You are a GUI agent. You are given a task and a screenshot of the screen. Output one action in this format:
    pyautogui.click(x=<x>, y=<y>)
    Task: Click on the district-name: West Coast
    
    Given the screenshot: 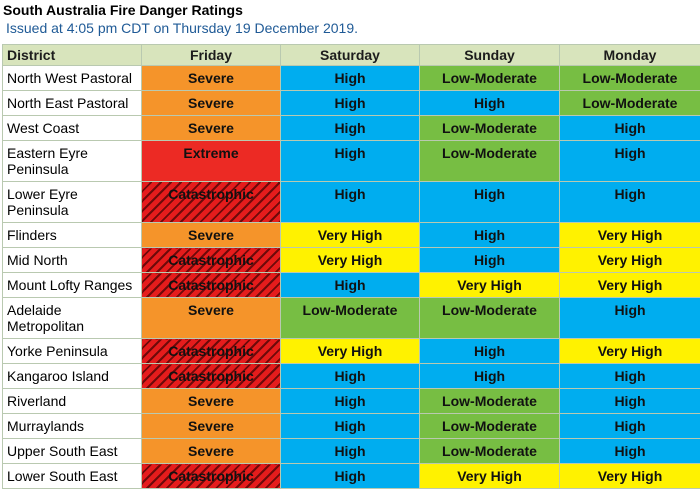 What is the action you would take?
    pyautogui.click(x=72, y=128)
    